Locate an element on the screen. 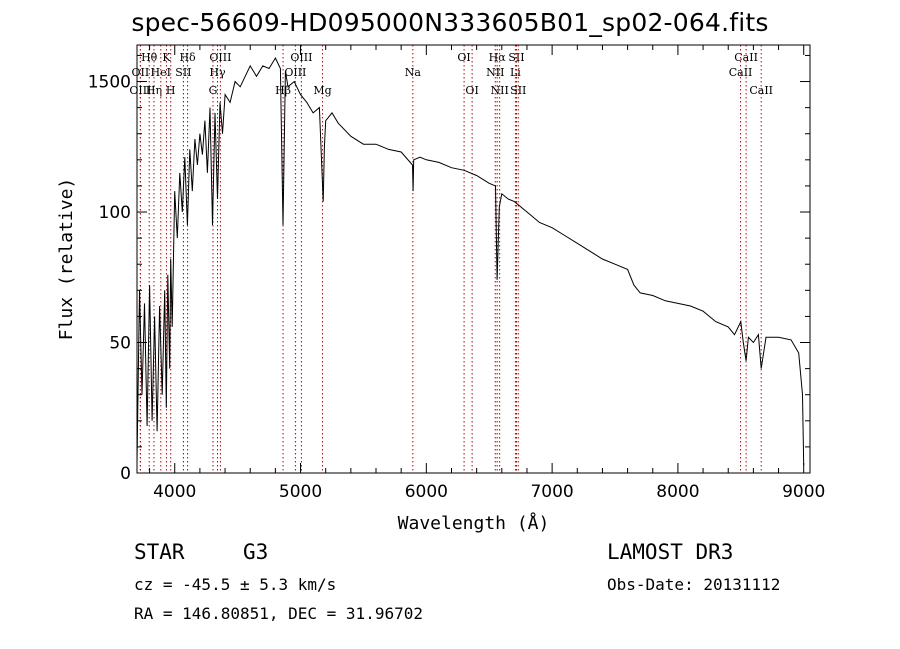 The width and height of the screenshot is (900, 649). line-label-13: OIII is located at coordinates (295, 72).